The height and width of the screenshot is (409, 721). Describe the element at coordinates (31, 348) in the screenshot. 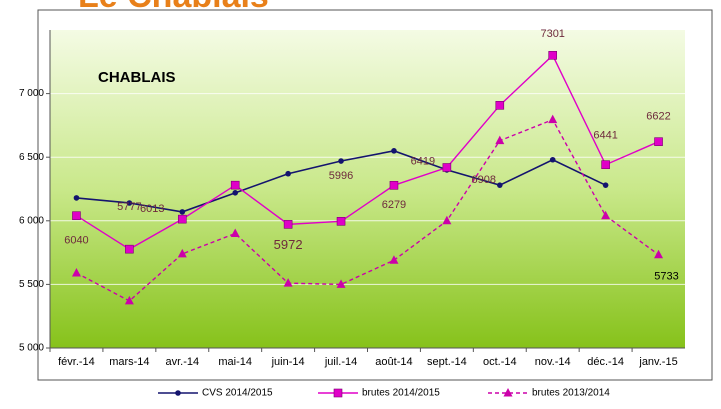

I see `y-tick-label: 5 000` at that location.